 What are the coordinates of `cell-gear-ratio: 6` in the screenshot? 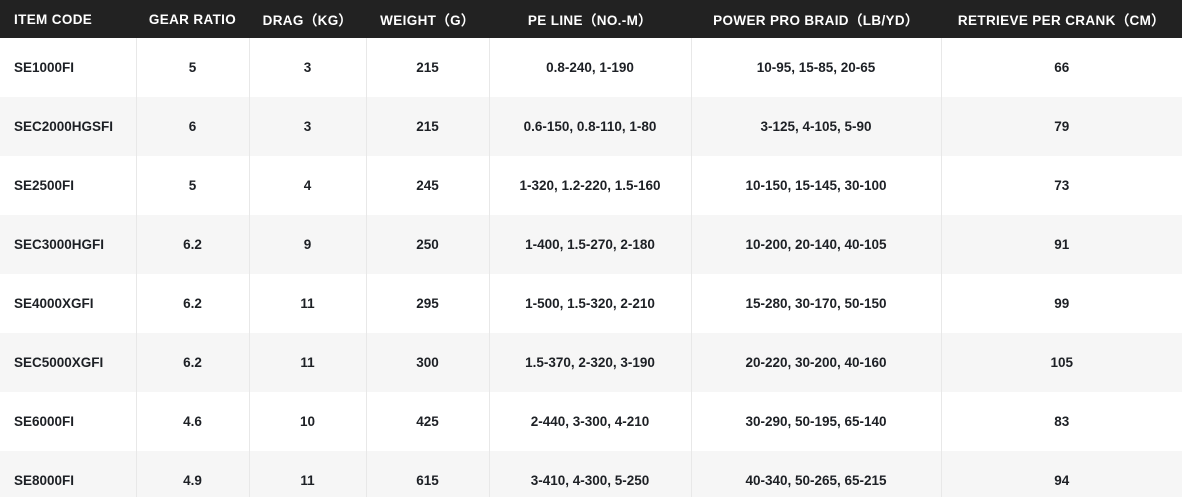 It's located at (193, 126).